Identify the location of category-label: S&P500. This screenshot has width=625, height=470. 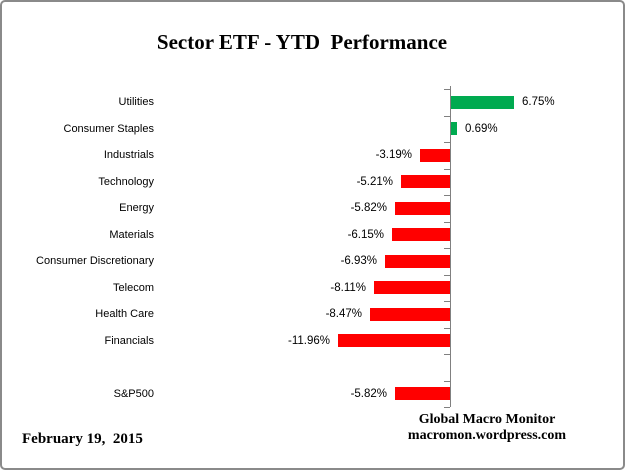
(133, 394).